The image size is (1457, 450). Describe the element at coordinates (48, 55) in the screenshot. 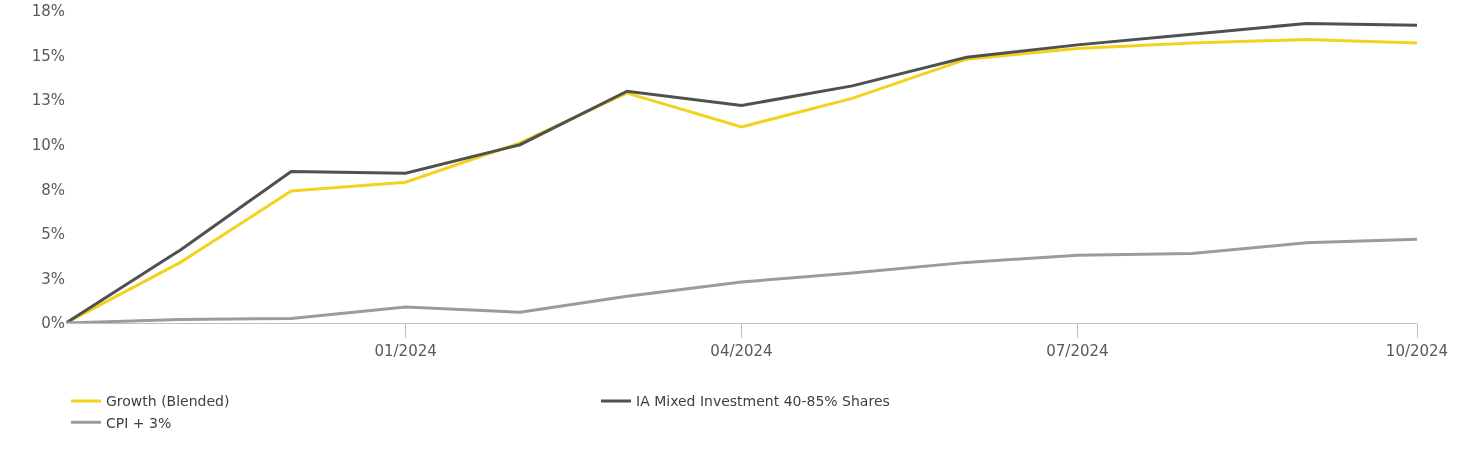

I see `y-tick-label: 15%` at that location.